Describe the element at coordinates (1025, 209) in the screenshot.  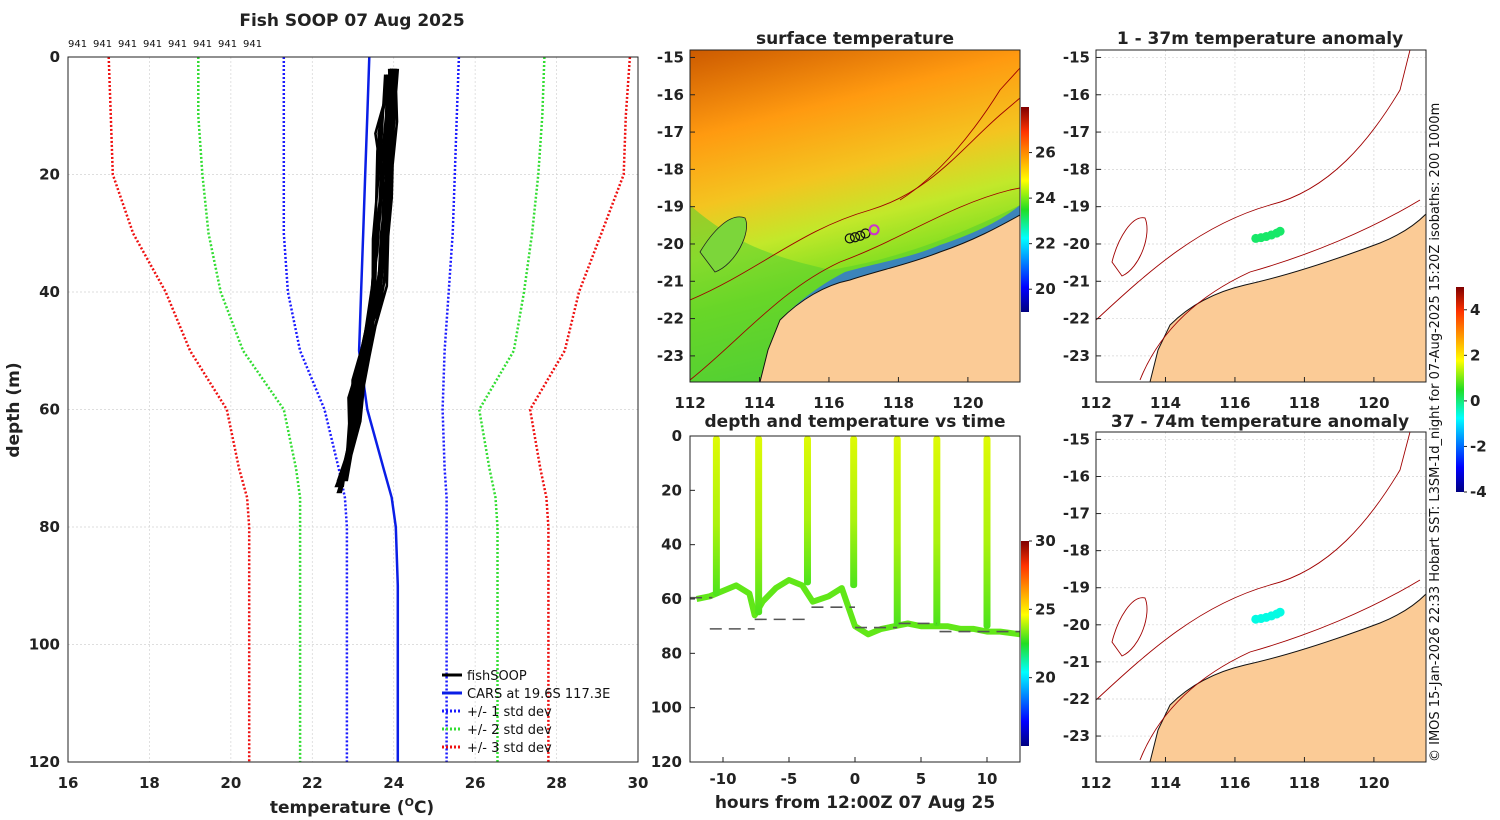
I see `sst-colorbar` at that location.